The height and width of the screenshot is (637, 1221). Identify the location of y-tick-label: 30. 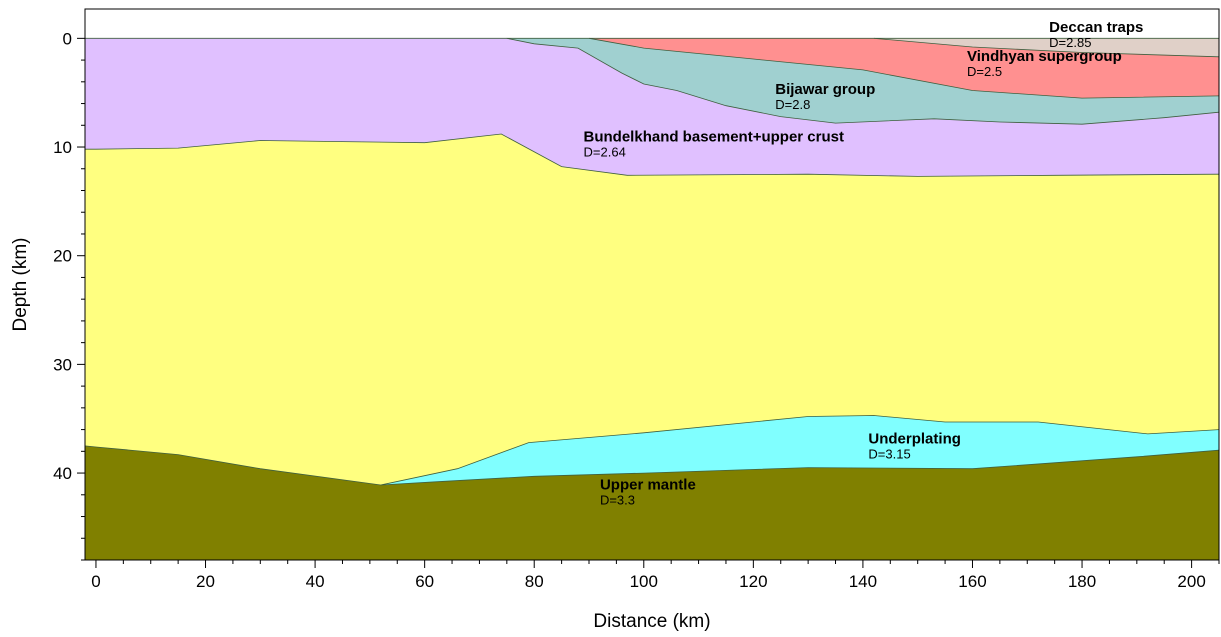
(62, 364).